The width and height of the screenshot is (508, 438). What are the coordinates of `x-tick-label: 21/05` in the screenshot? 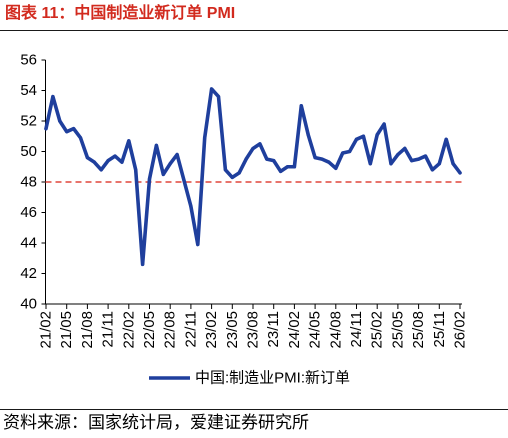 It's located at (66, 330).